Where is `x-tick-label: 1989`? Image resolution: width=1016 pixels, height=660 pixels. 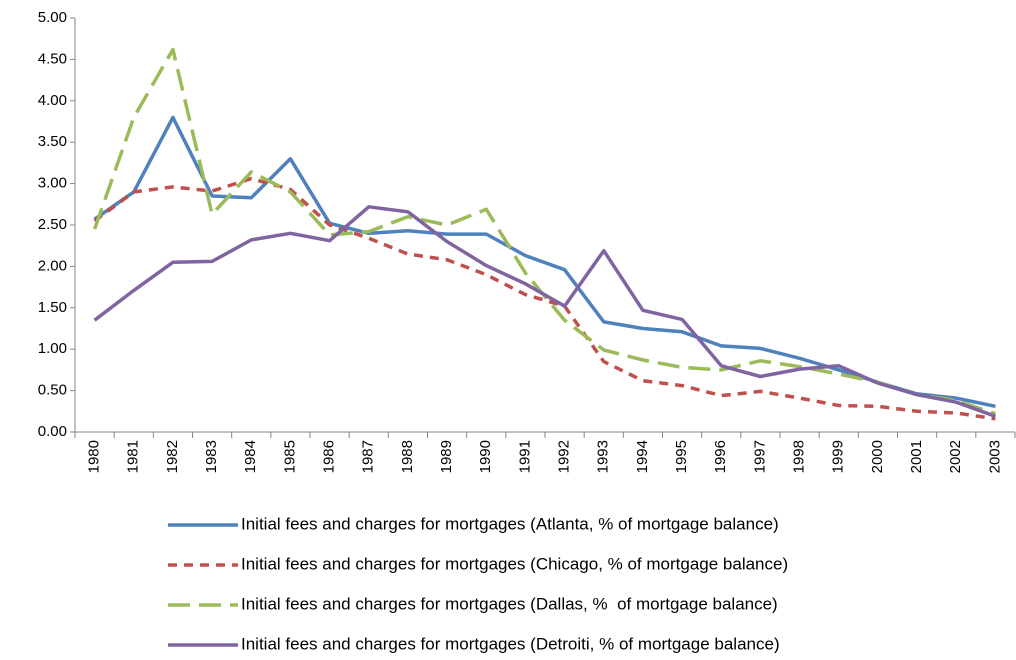 x-tick-label: 1989 is located at coordinates (446, 456).